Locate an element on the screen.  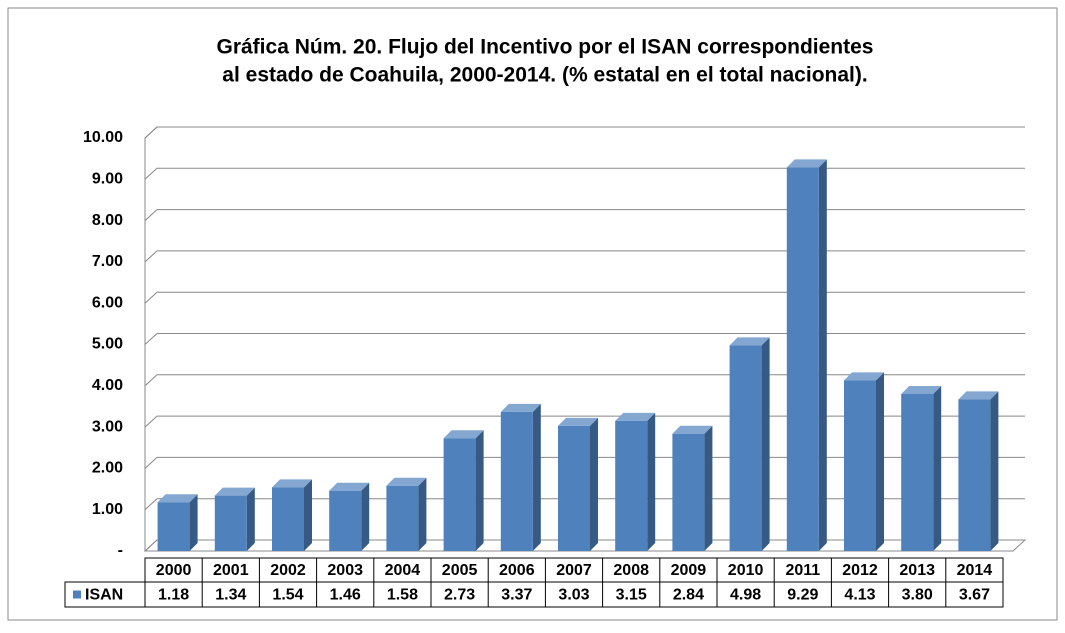
legend-swatch is located at coordinates (77, 594).